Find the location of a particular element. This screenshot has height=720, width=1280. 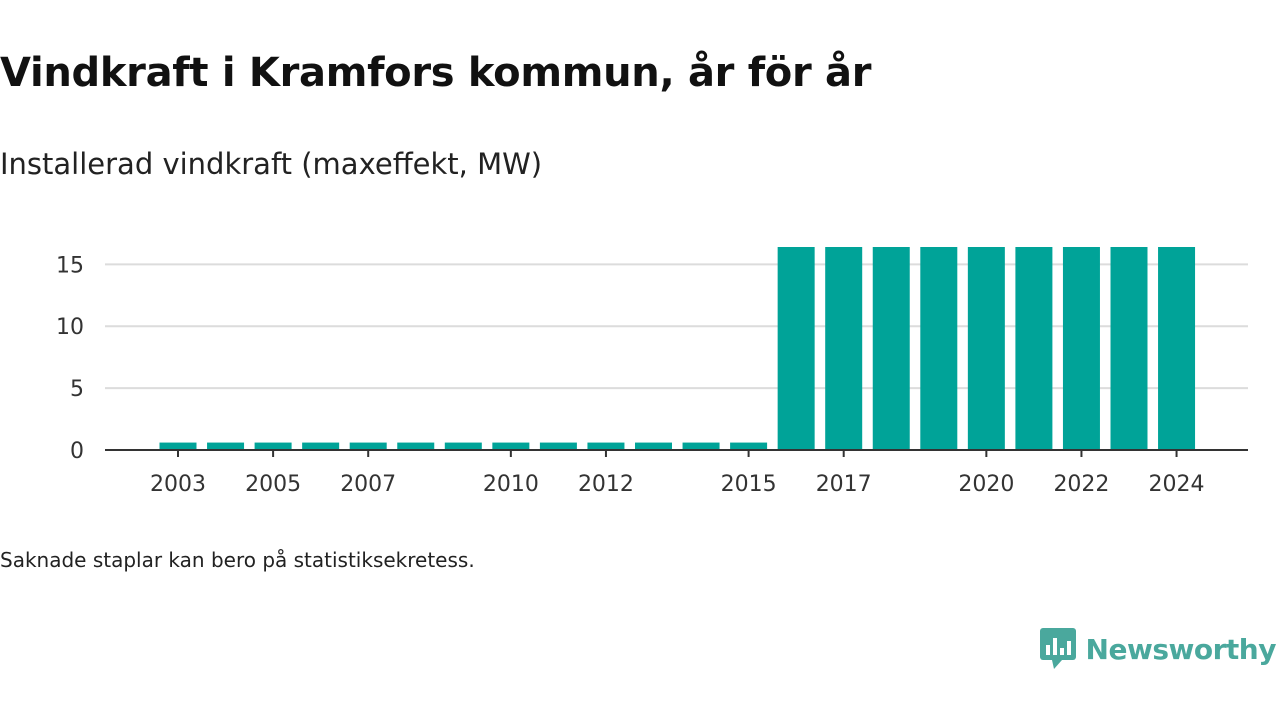

y-tick-label: 5 is located at coordinates (77, 389).